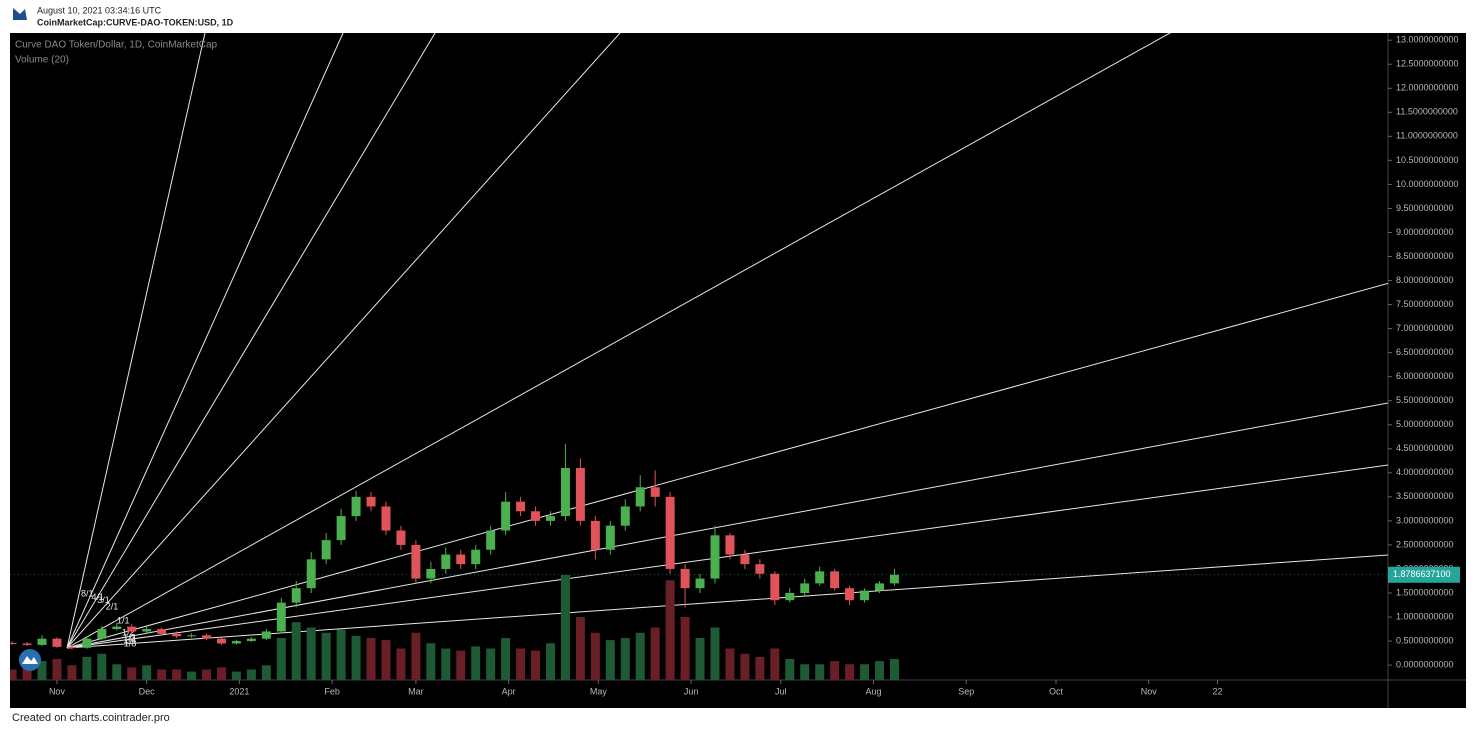 The width and height of the screenshot is (1474, 733). What do you see at coordinates (87, 594) in the screenshot?
I see `fan-label: 8/1` at bounding box center [87, 594].